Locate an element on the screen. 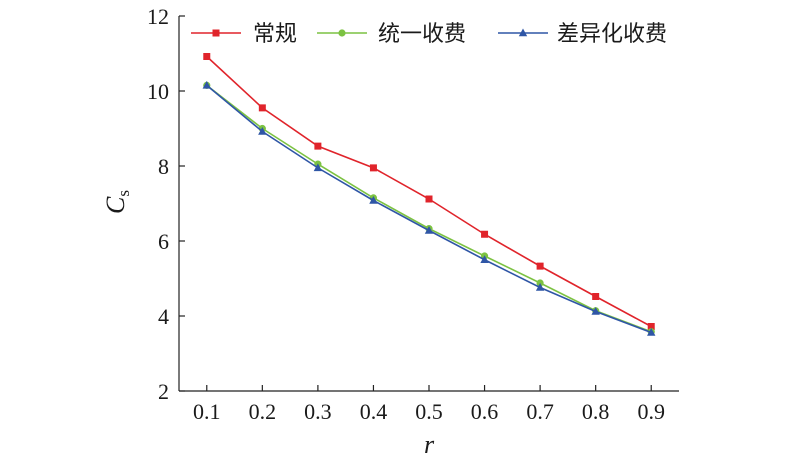 The height and width of the screenshot is (462, 800). y-axis-title: Cs is located at coordinates (117, 202).